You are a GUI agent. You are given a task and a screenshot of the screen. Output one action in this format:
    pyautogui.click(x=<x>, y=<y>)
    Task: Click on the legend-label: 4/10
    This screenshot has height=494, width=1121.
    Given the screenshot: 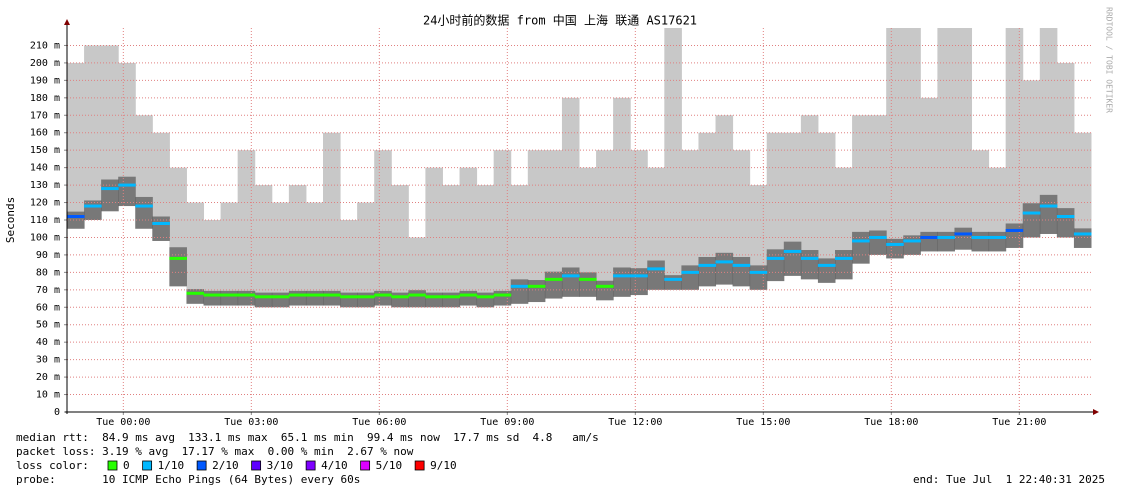 What is the action you would take?
    pyautogui.click(x=334, y=465)
    